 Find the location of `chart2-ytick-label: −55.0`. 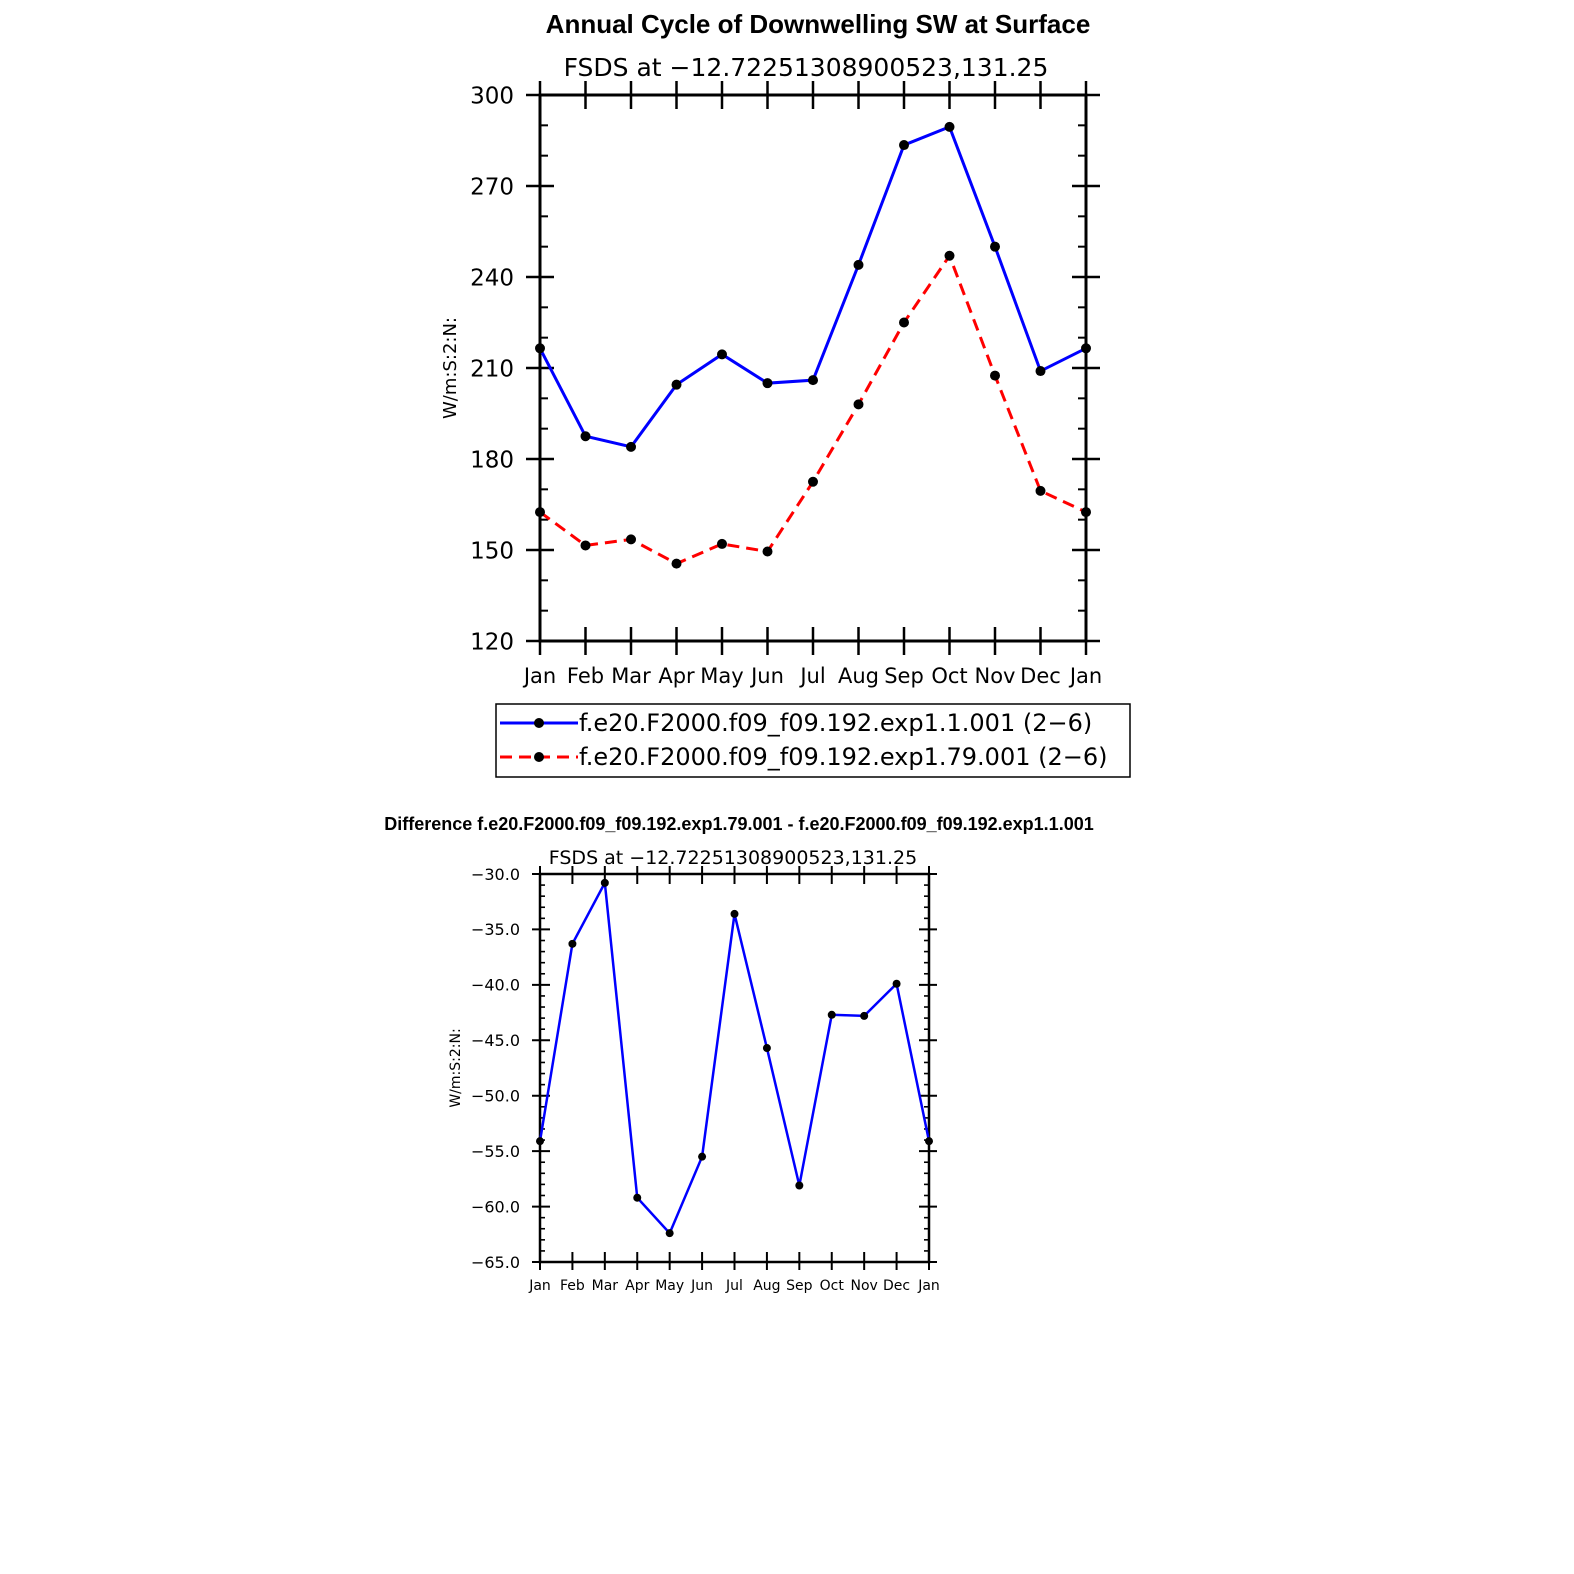

chart2-ytick-label: −55.0 is located at coordinates (495, 1151).